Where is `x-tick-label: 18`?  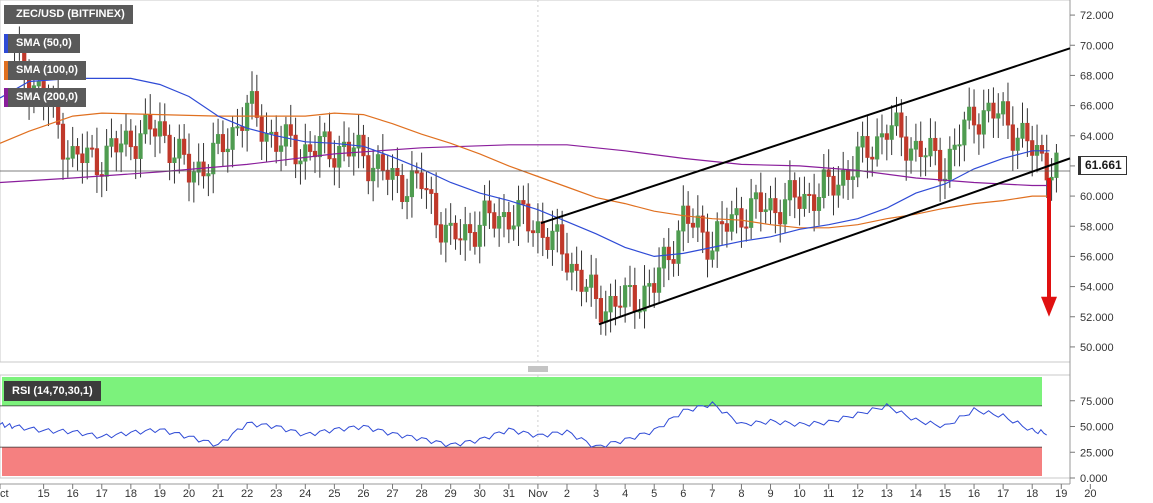
x-tick-label: 18 is located at coordinates (1032, 494).